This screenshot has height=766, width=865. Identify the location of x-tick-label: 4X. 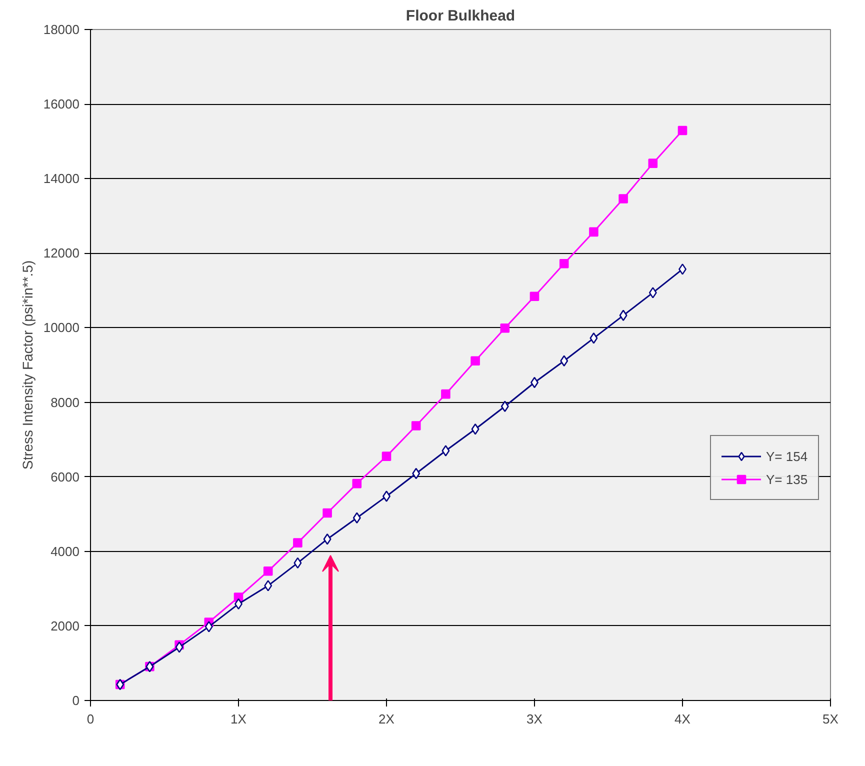
(682, 719).